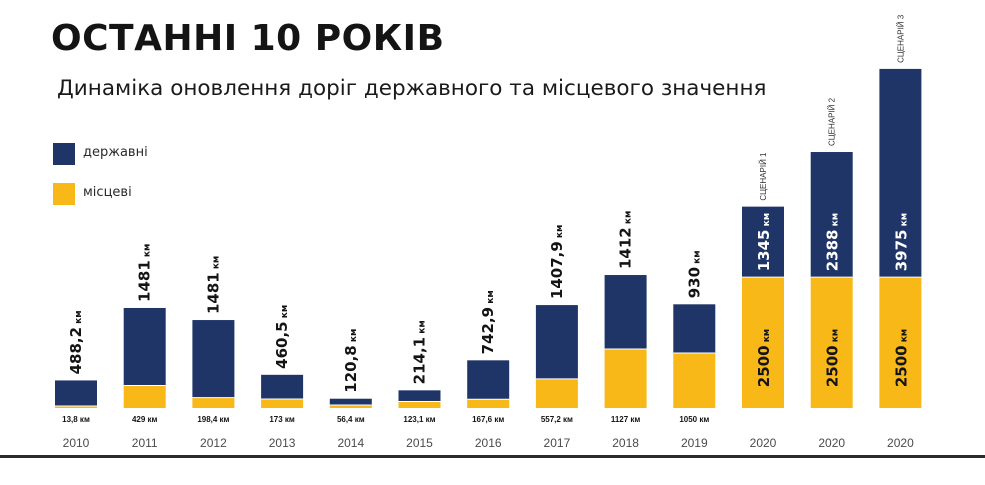 This screenshot has height=485, width=985. Describe the element at coordinates (488, 322) in the screenshot. I see `state-value-label-6: 742,9 км` at that location.